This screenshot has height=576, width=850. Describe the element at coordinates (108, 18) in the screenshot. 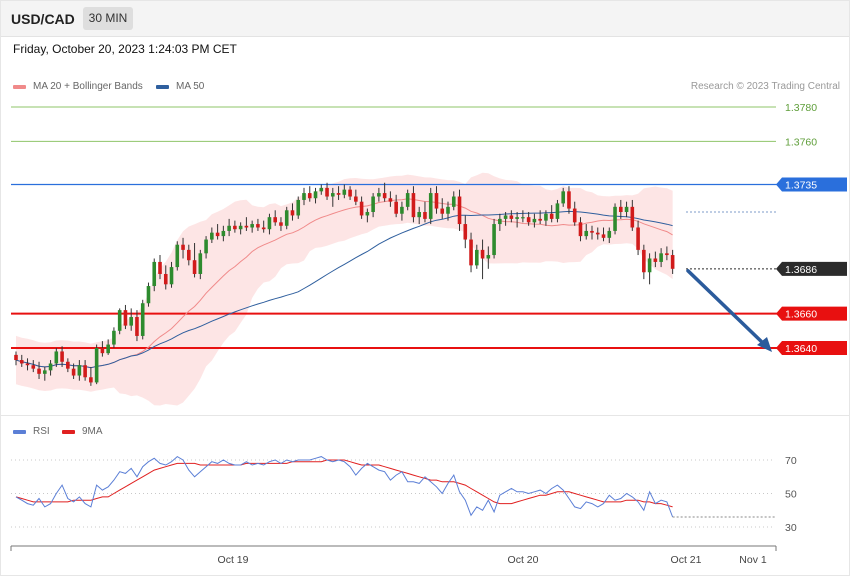

I see `timeframe-button: 30 MIN` at that location.